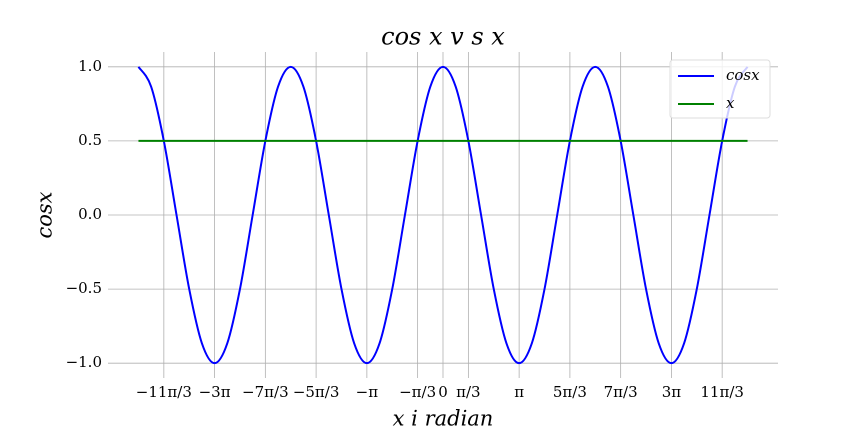  I want to click on x-tick-label: 5π/3, so click(570, 392).